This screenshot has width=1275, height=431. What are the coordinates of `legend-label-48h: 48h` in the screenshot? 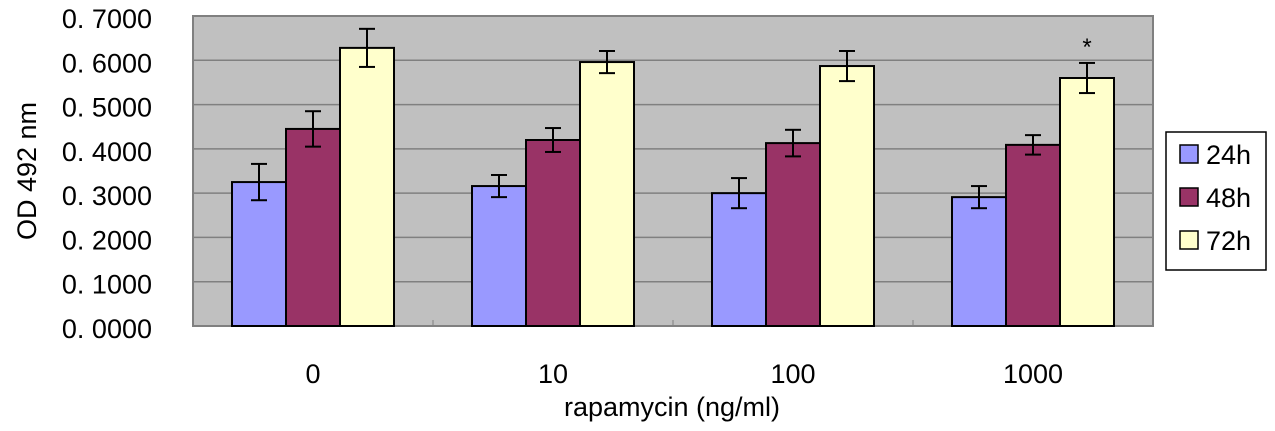 It's located at (1228, 198).